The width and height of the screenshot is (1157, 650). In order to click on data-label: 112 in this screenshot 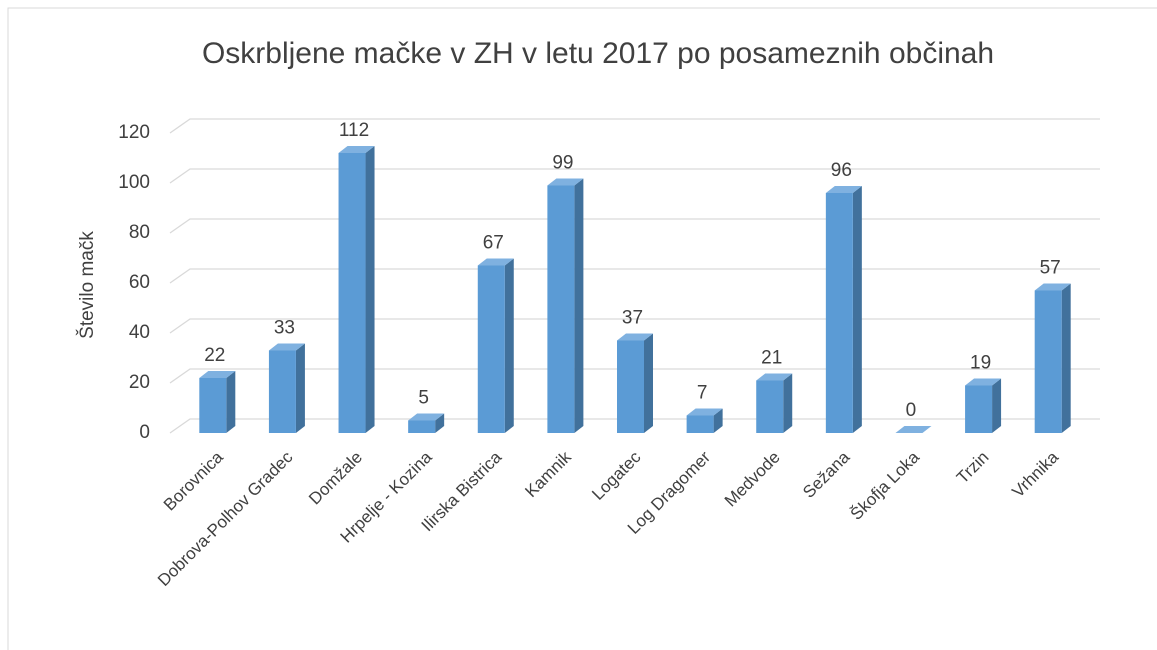, I will do `click(354, 130)`.